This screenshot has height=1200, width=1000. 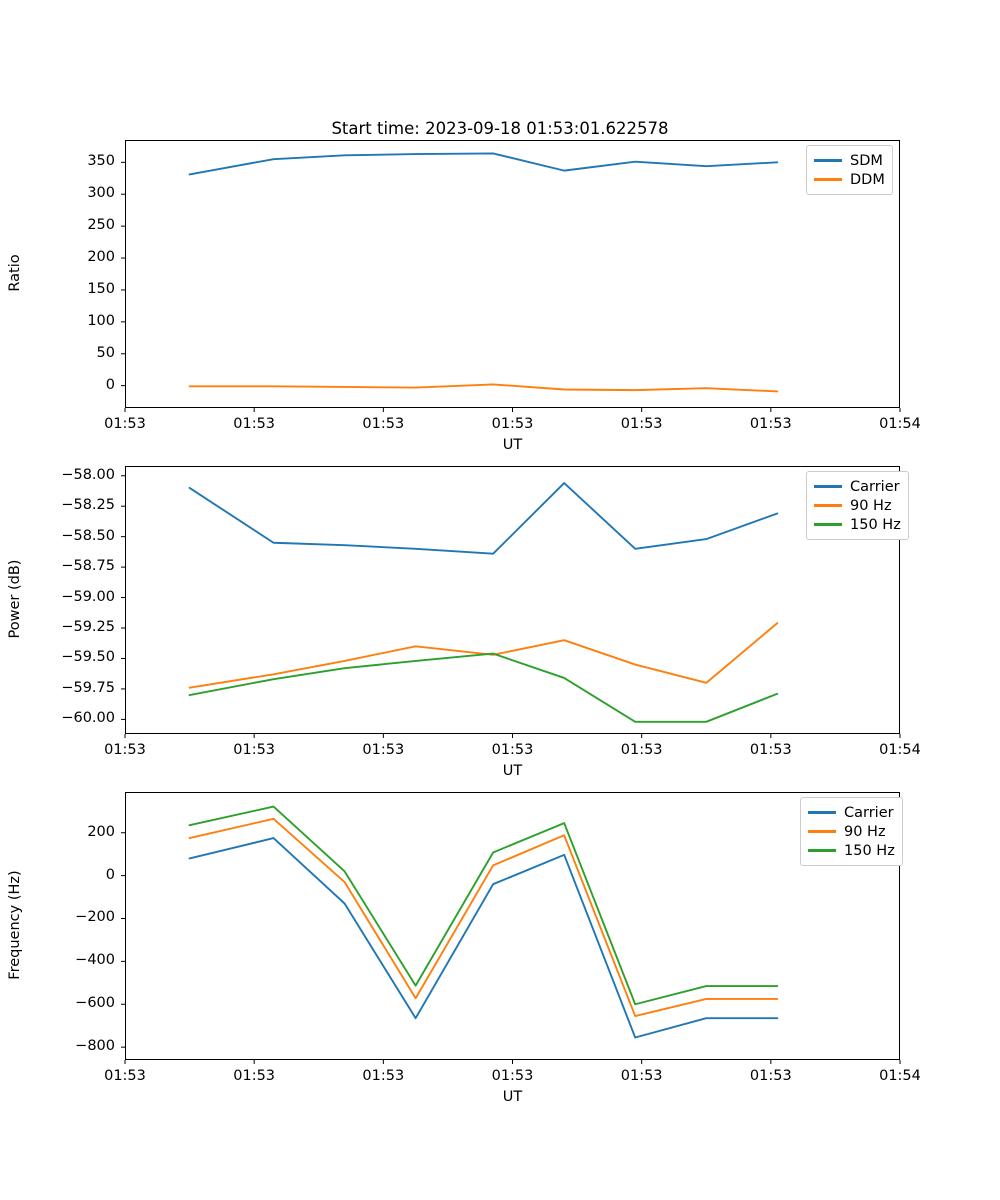 What do you see at coordinates (88, 687) in the screenshot?
I see `y-tick-label: −59.75` at bounding box center [88, 687].